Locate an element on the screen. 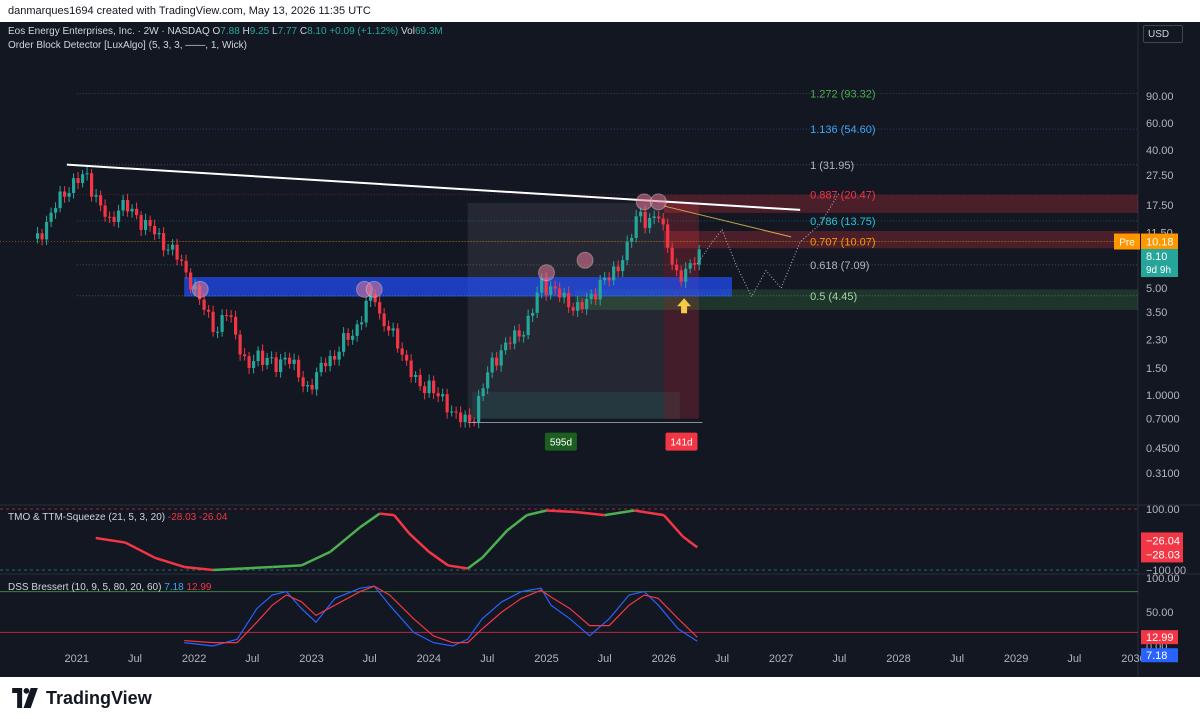 The image size is (1200, 719). price-axis-tick: 90.00 is located at coordinates (1160, 97).